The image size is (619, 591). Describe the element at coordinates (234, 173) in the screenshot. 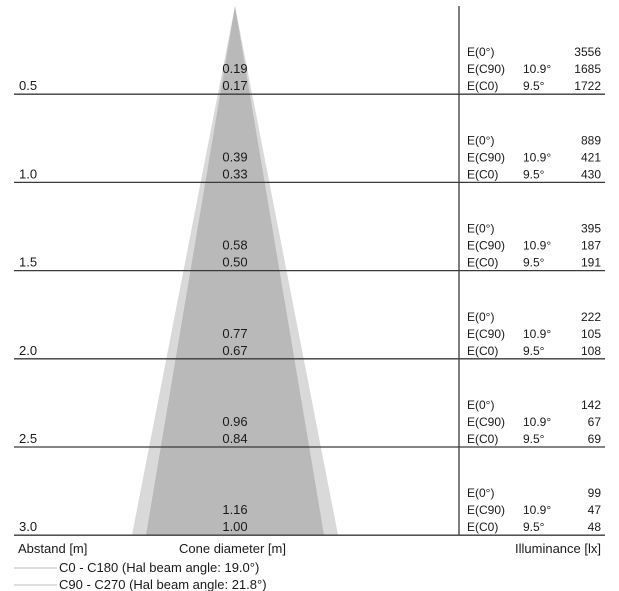

I see `cone-diameter-c0: 0.33` at that location.